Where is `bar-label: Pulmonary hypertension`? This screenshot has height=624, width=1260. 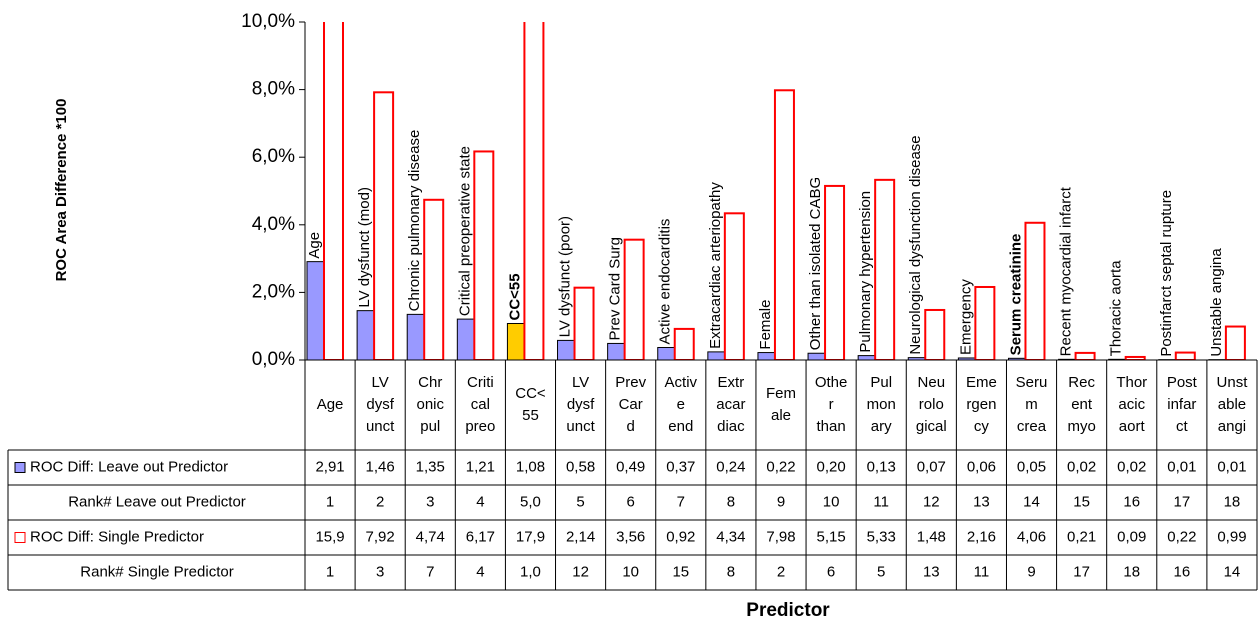
bar-label: Pulmonary hypertension is located at coordinates (865, 272).